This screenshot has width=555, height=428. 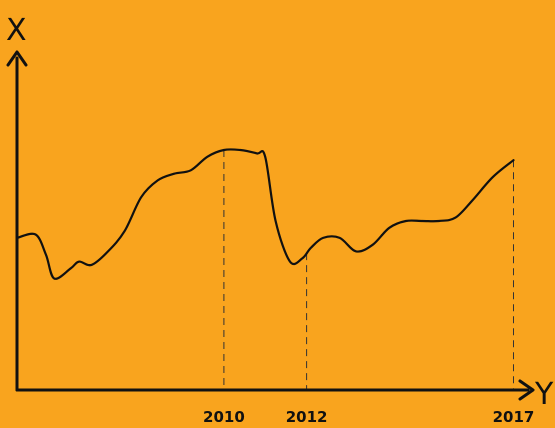 What do you see at coordinates (17, 58) in the screenshot?
I see `y-axis-arrow-icon` at bounding box center [17, 58].